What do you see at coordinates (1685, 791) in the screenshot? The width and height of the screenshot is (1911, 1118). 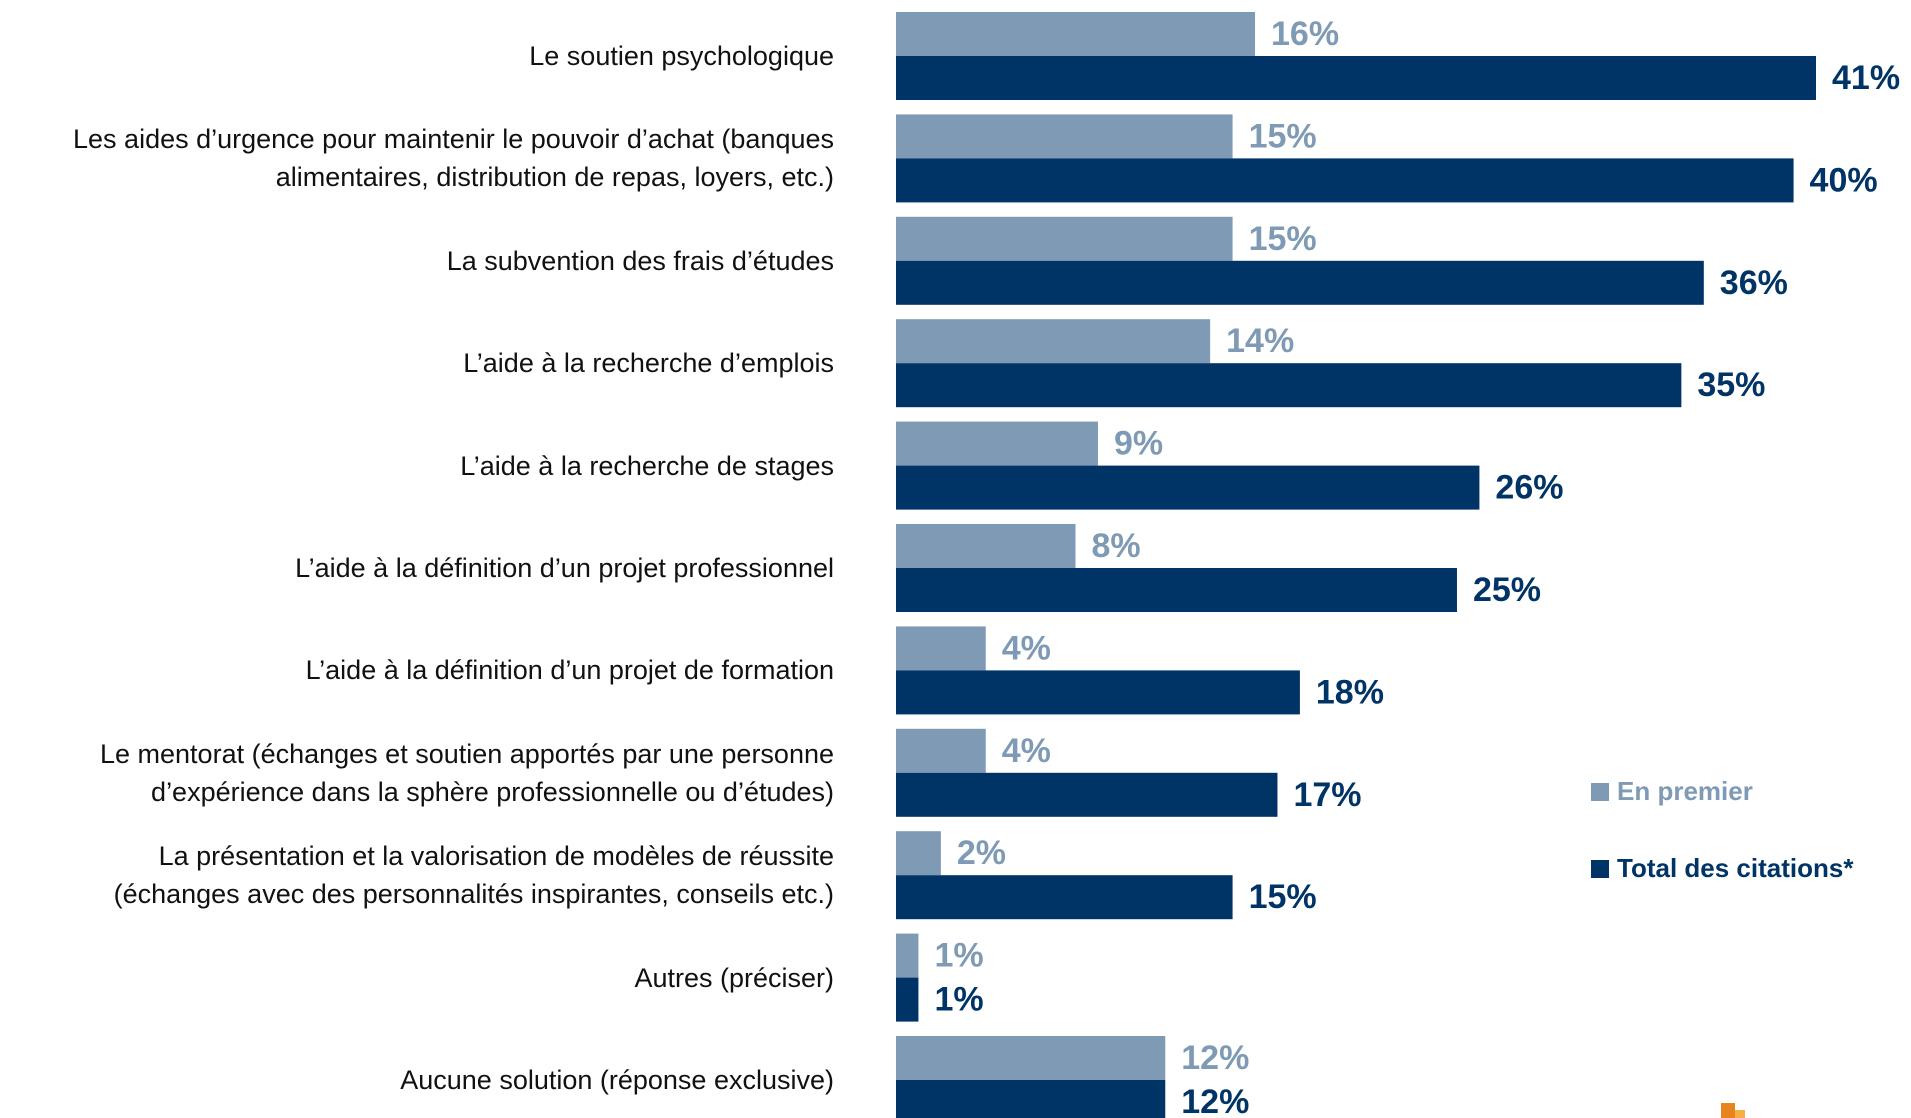 I see `legend-label: En premier` at bounding box center [1685, 791].